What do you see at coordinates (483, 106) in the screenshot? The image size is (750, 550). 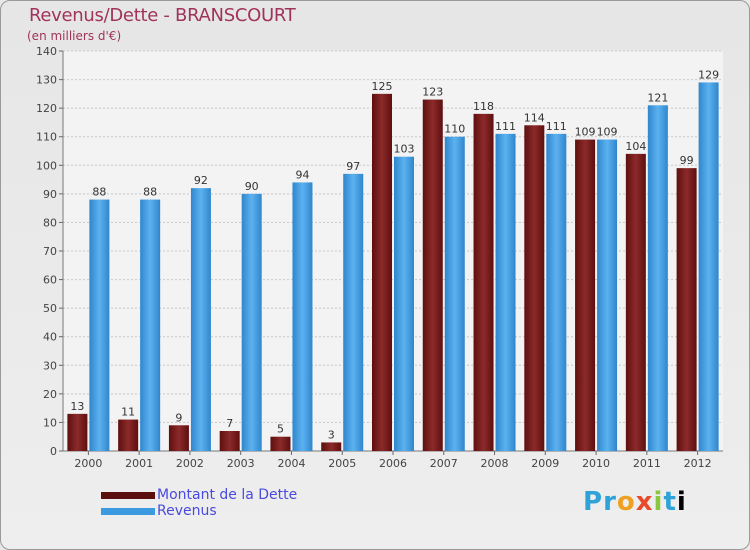 I see `data-label-dette: 118` at bounding box center [483, 106].